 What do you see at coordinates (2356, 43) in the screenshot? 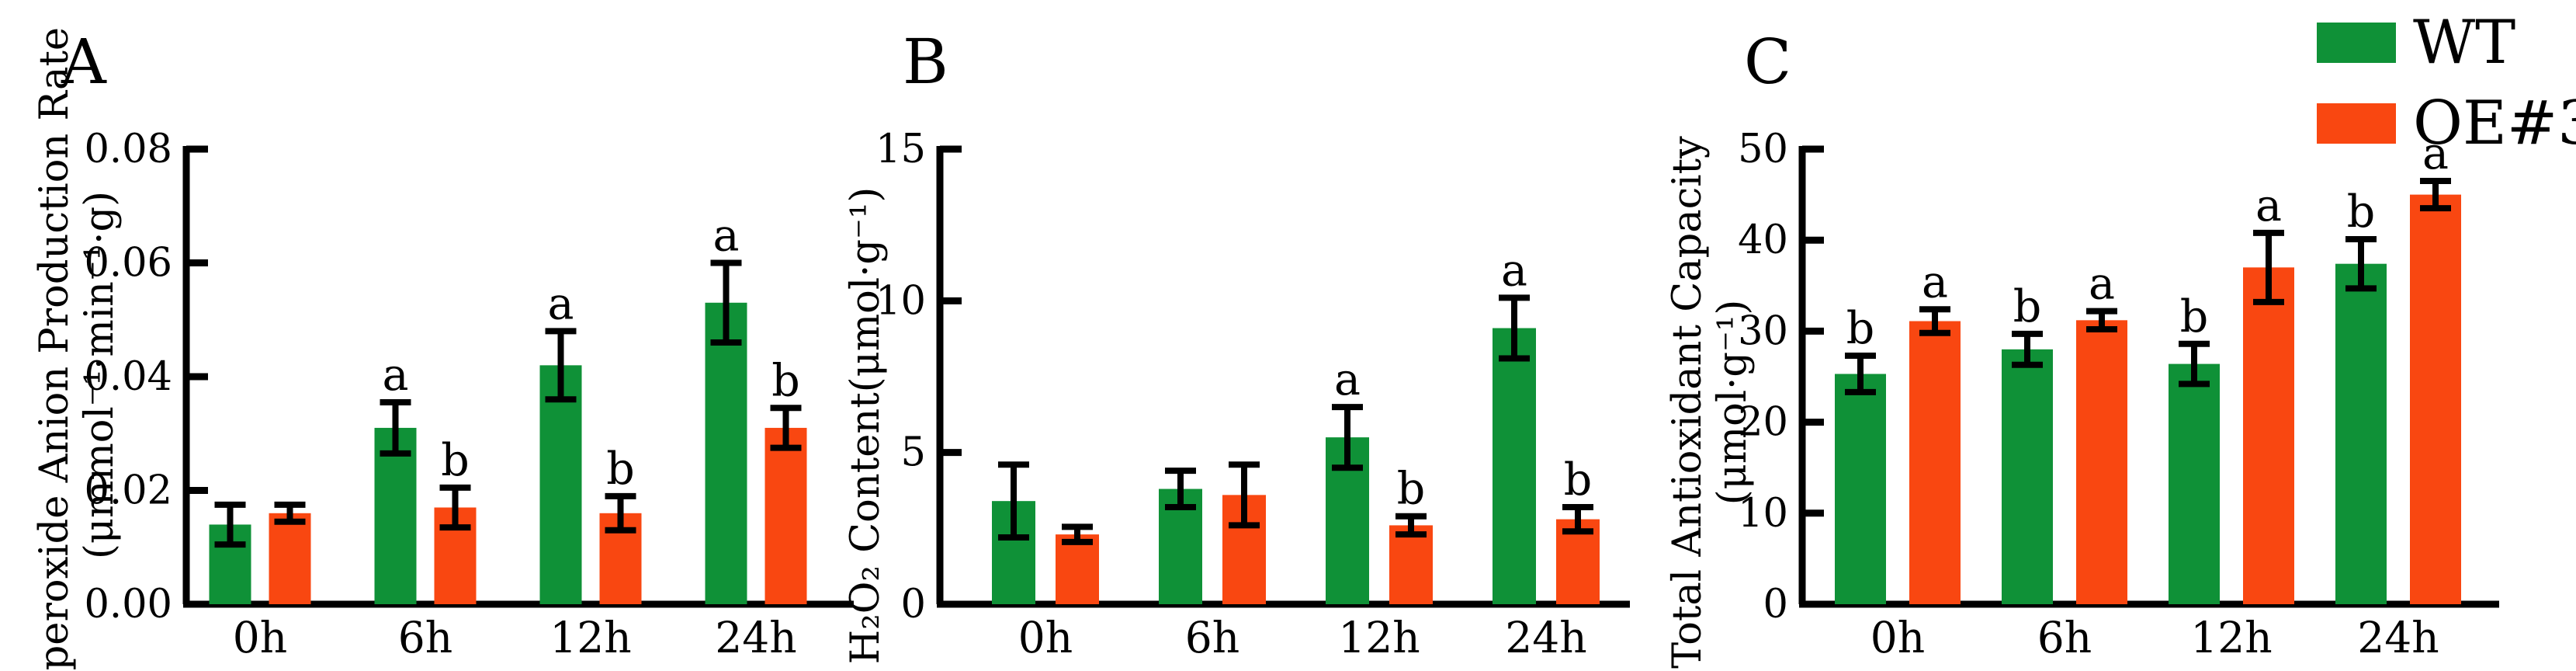
I see `legend-swatch-wt` at bounding box center [2356, 43].